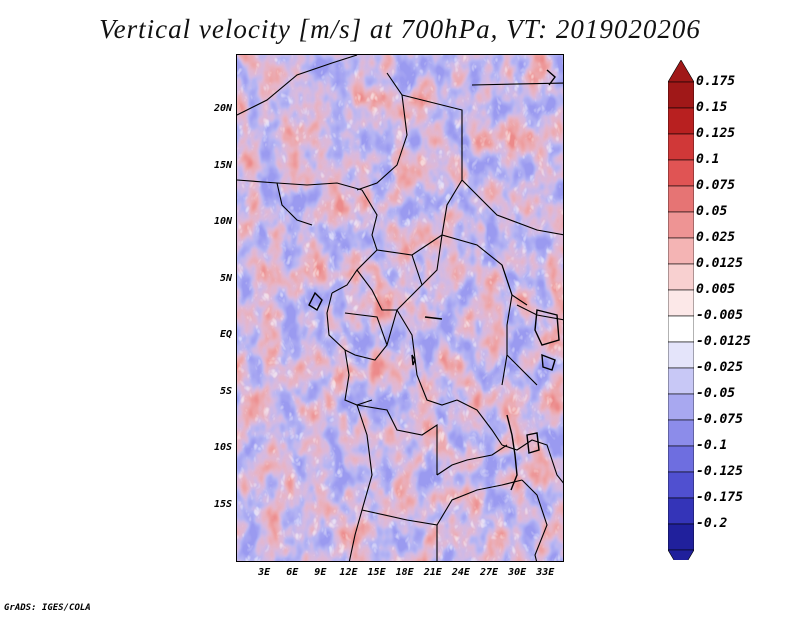  I want to click on colorbar-level-label: -0.125, so click(719, 471).